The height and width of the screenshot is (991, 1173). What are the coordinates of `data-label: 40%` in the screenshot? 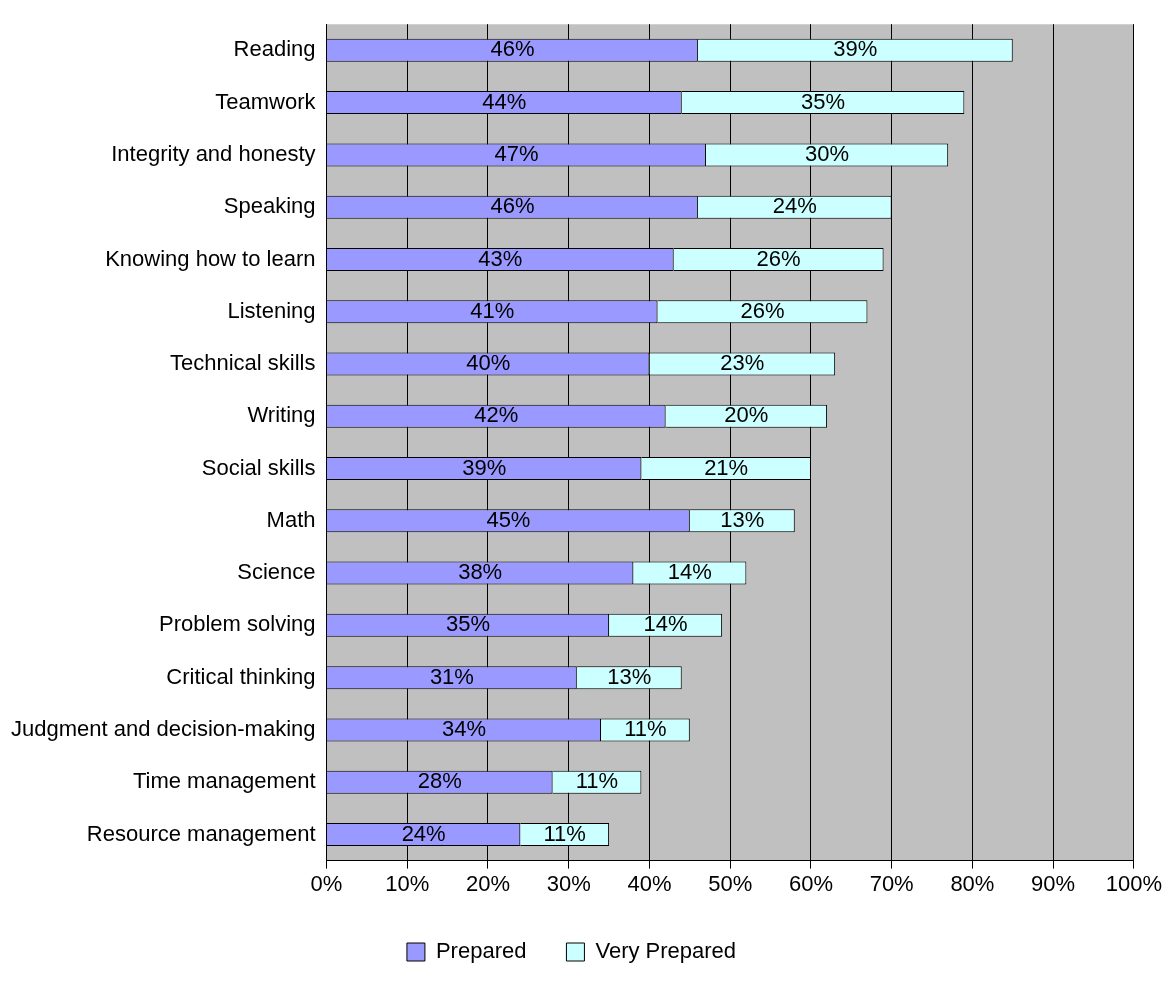 It's located at (488, 363).